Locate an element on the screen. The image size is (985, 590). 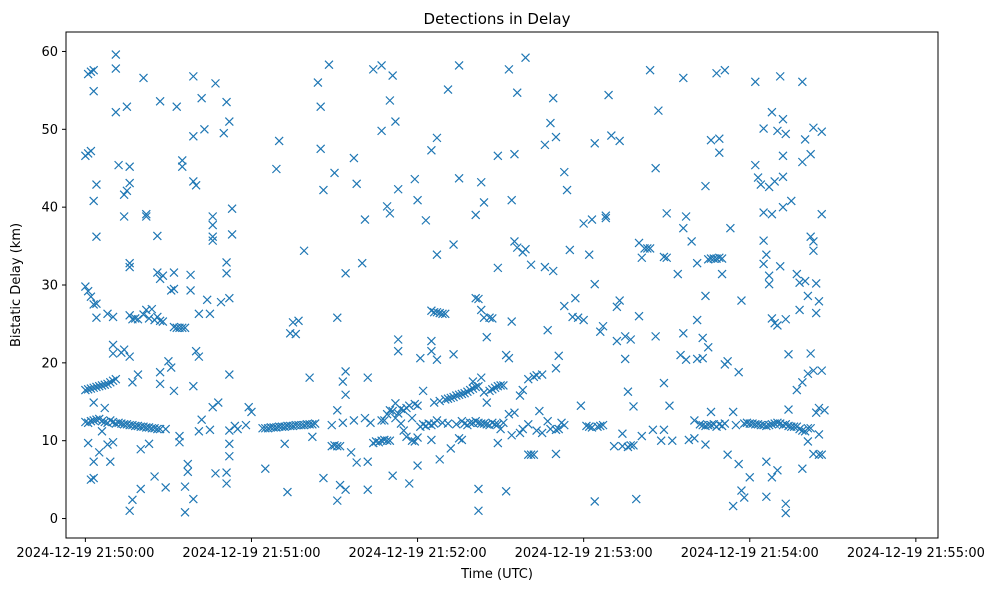
y-tick-label: 20 is located at coordinates (49, 363).